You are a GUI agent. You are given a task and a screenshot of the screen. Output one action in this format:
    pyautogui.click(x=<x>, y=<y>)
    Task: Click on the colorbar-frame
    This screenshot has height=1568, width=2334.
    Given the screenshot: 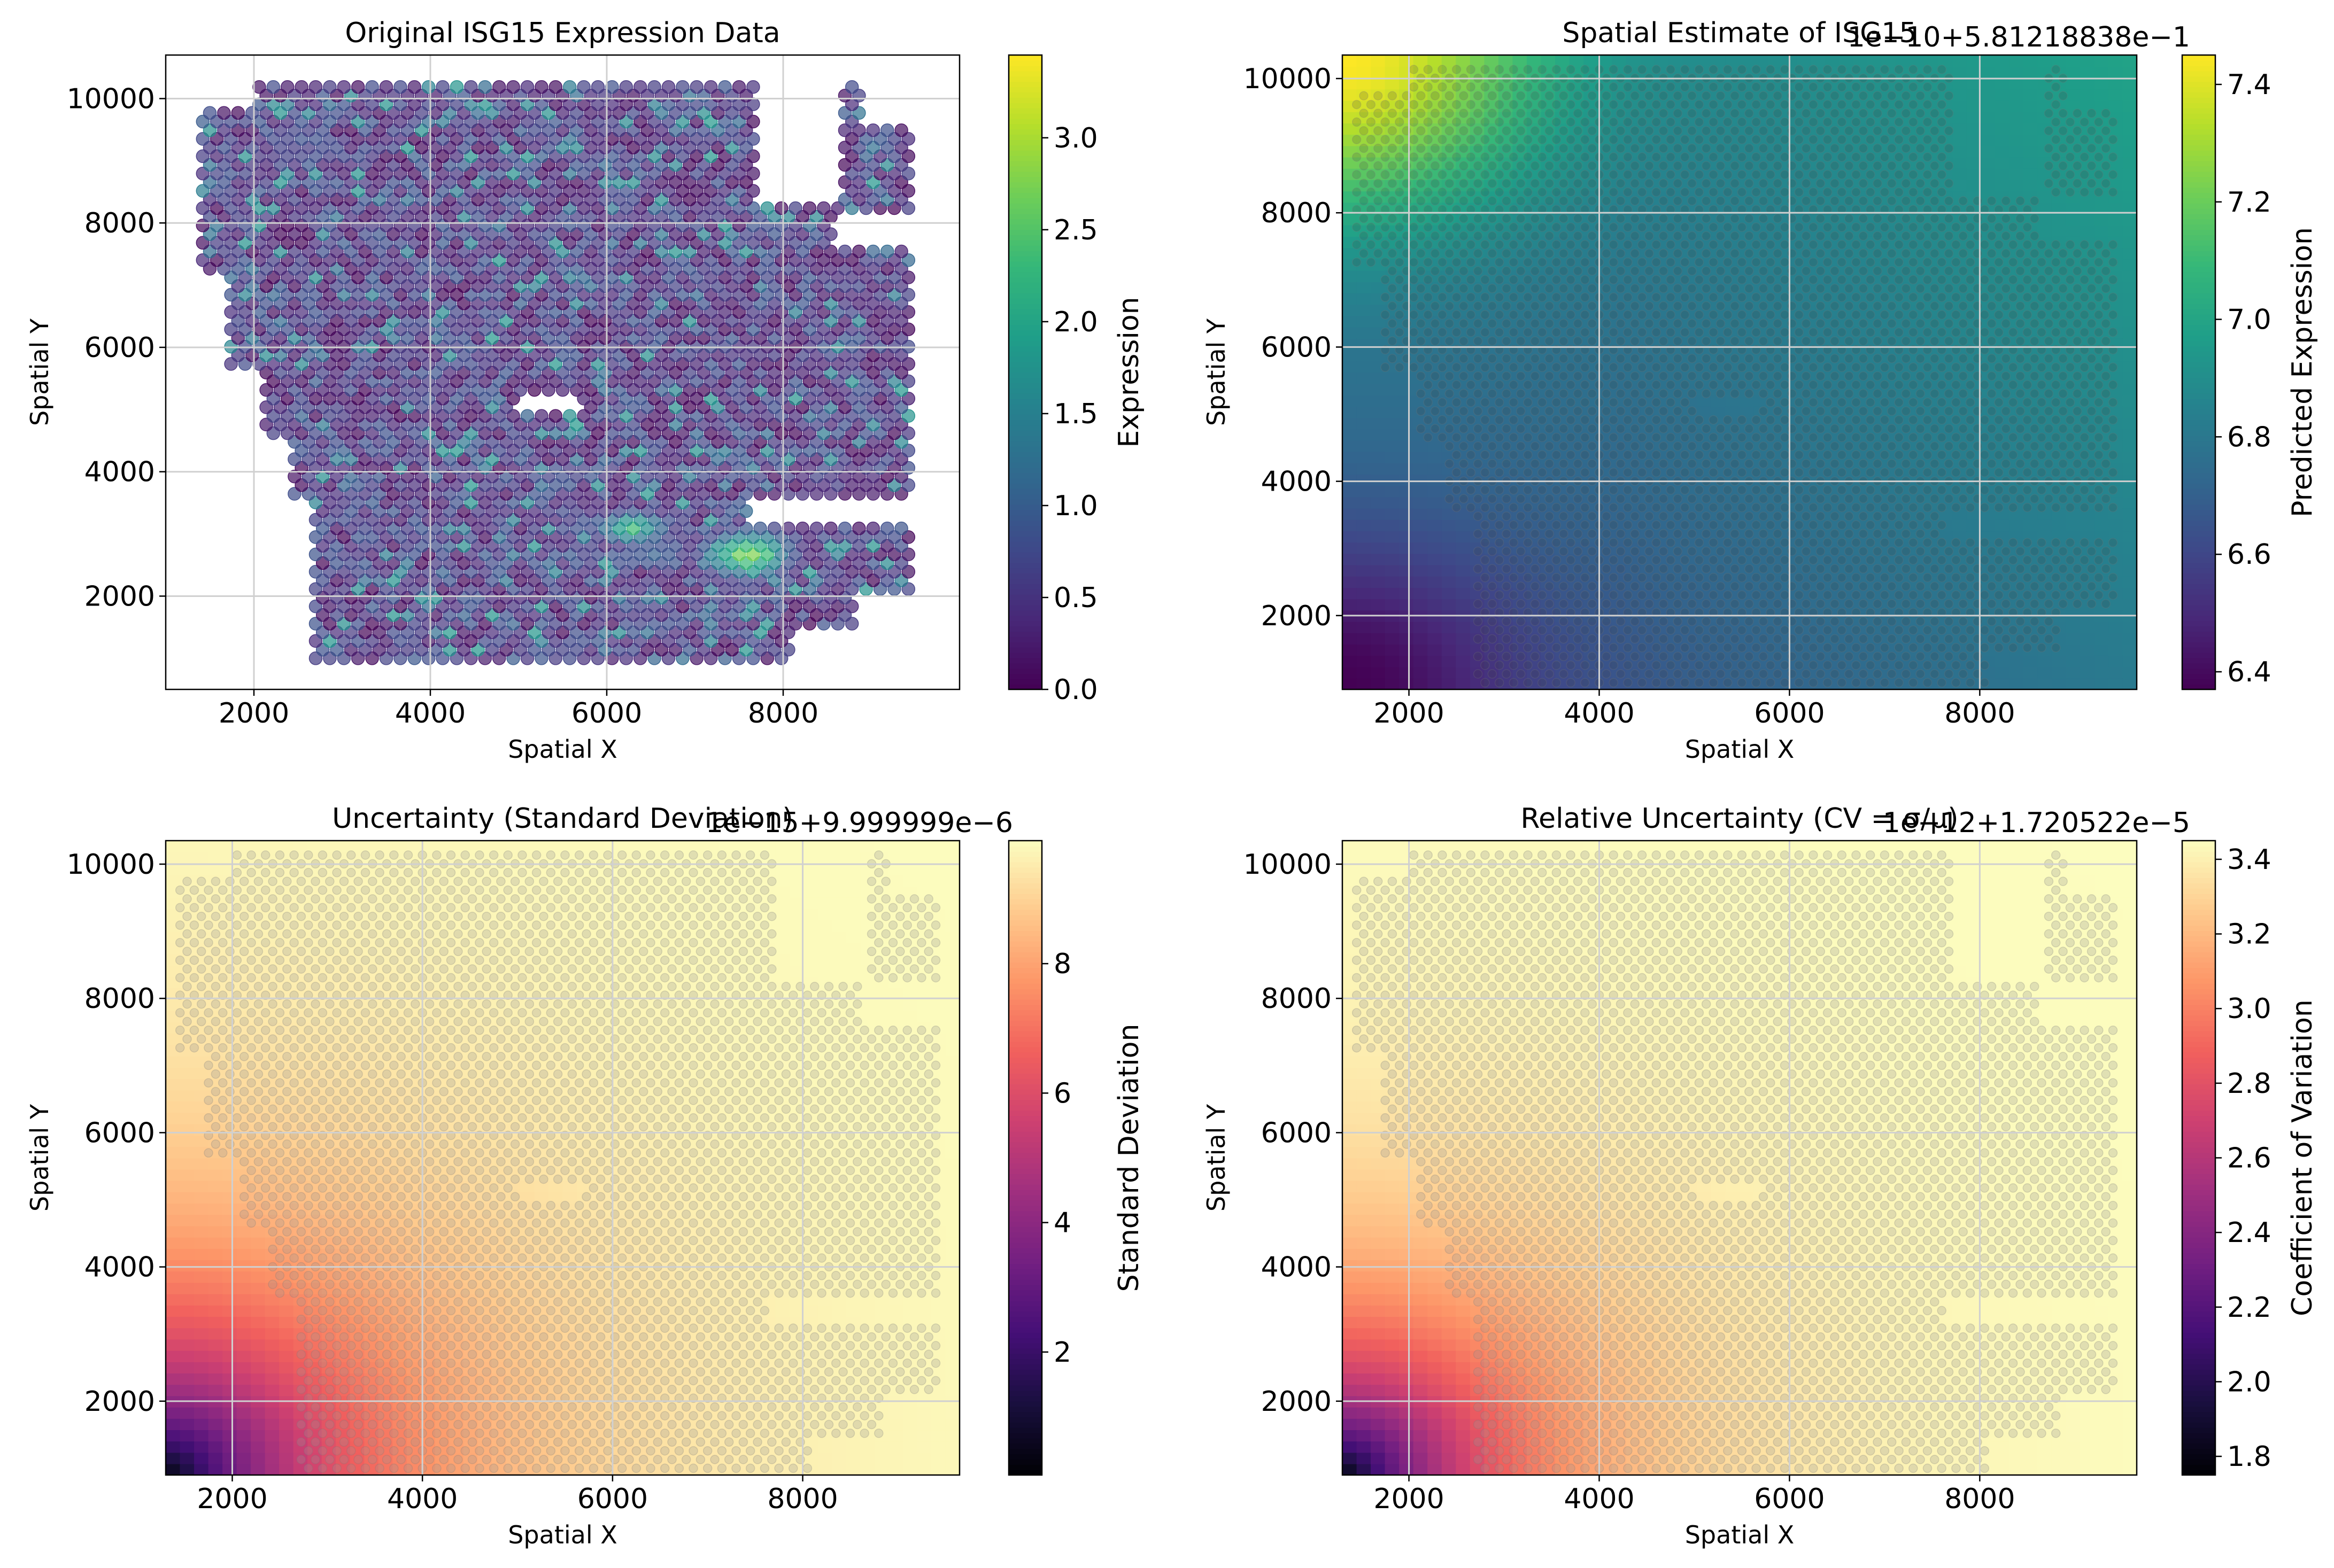 What is the action you would take?
    pyautogui.click(x=1025, y=372)
    